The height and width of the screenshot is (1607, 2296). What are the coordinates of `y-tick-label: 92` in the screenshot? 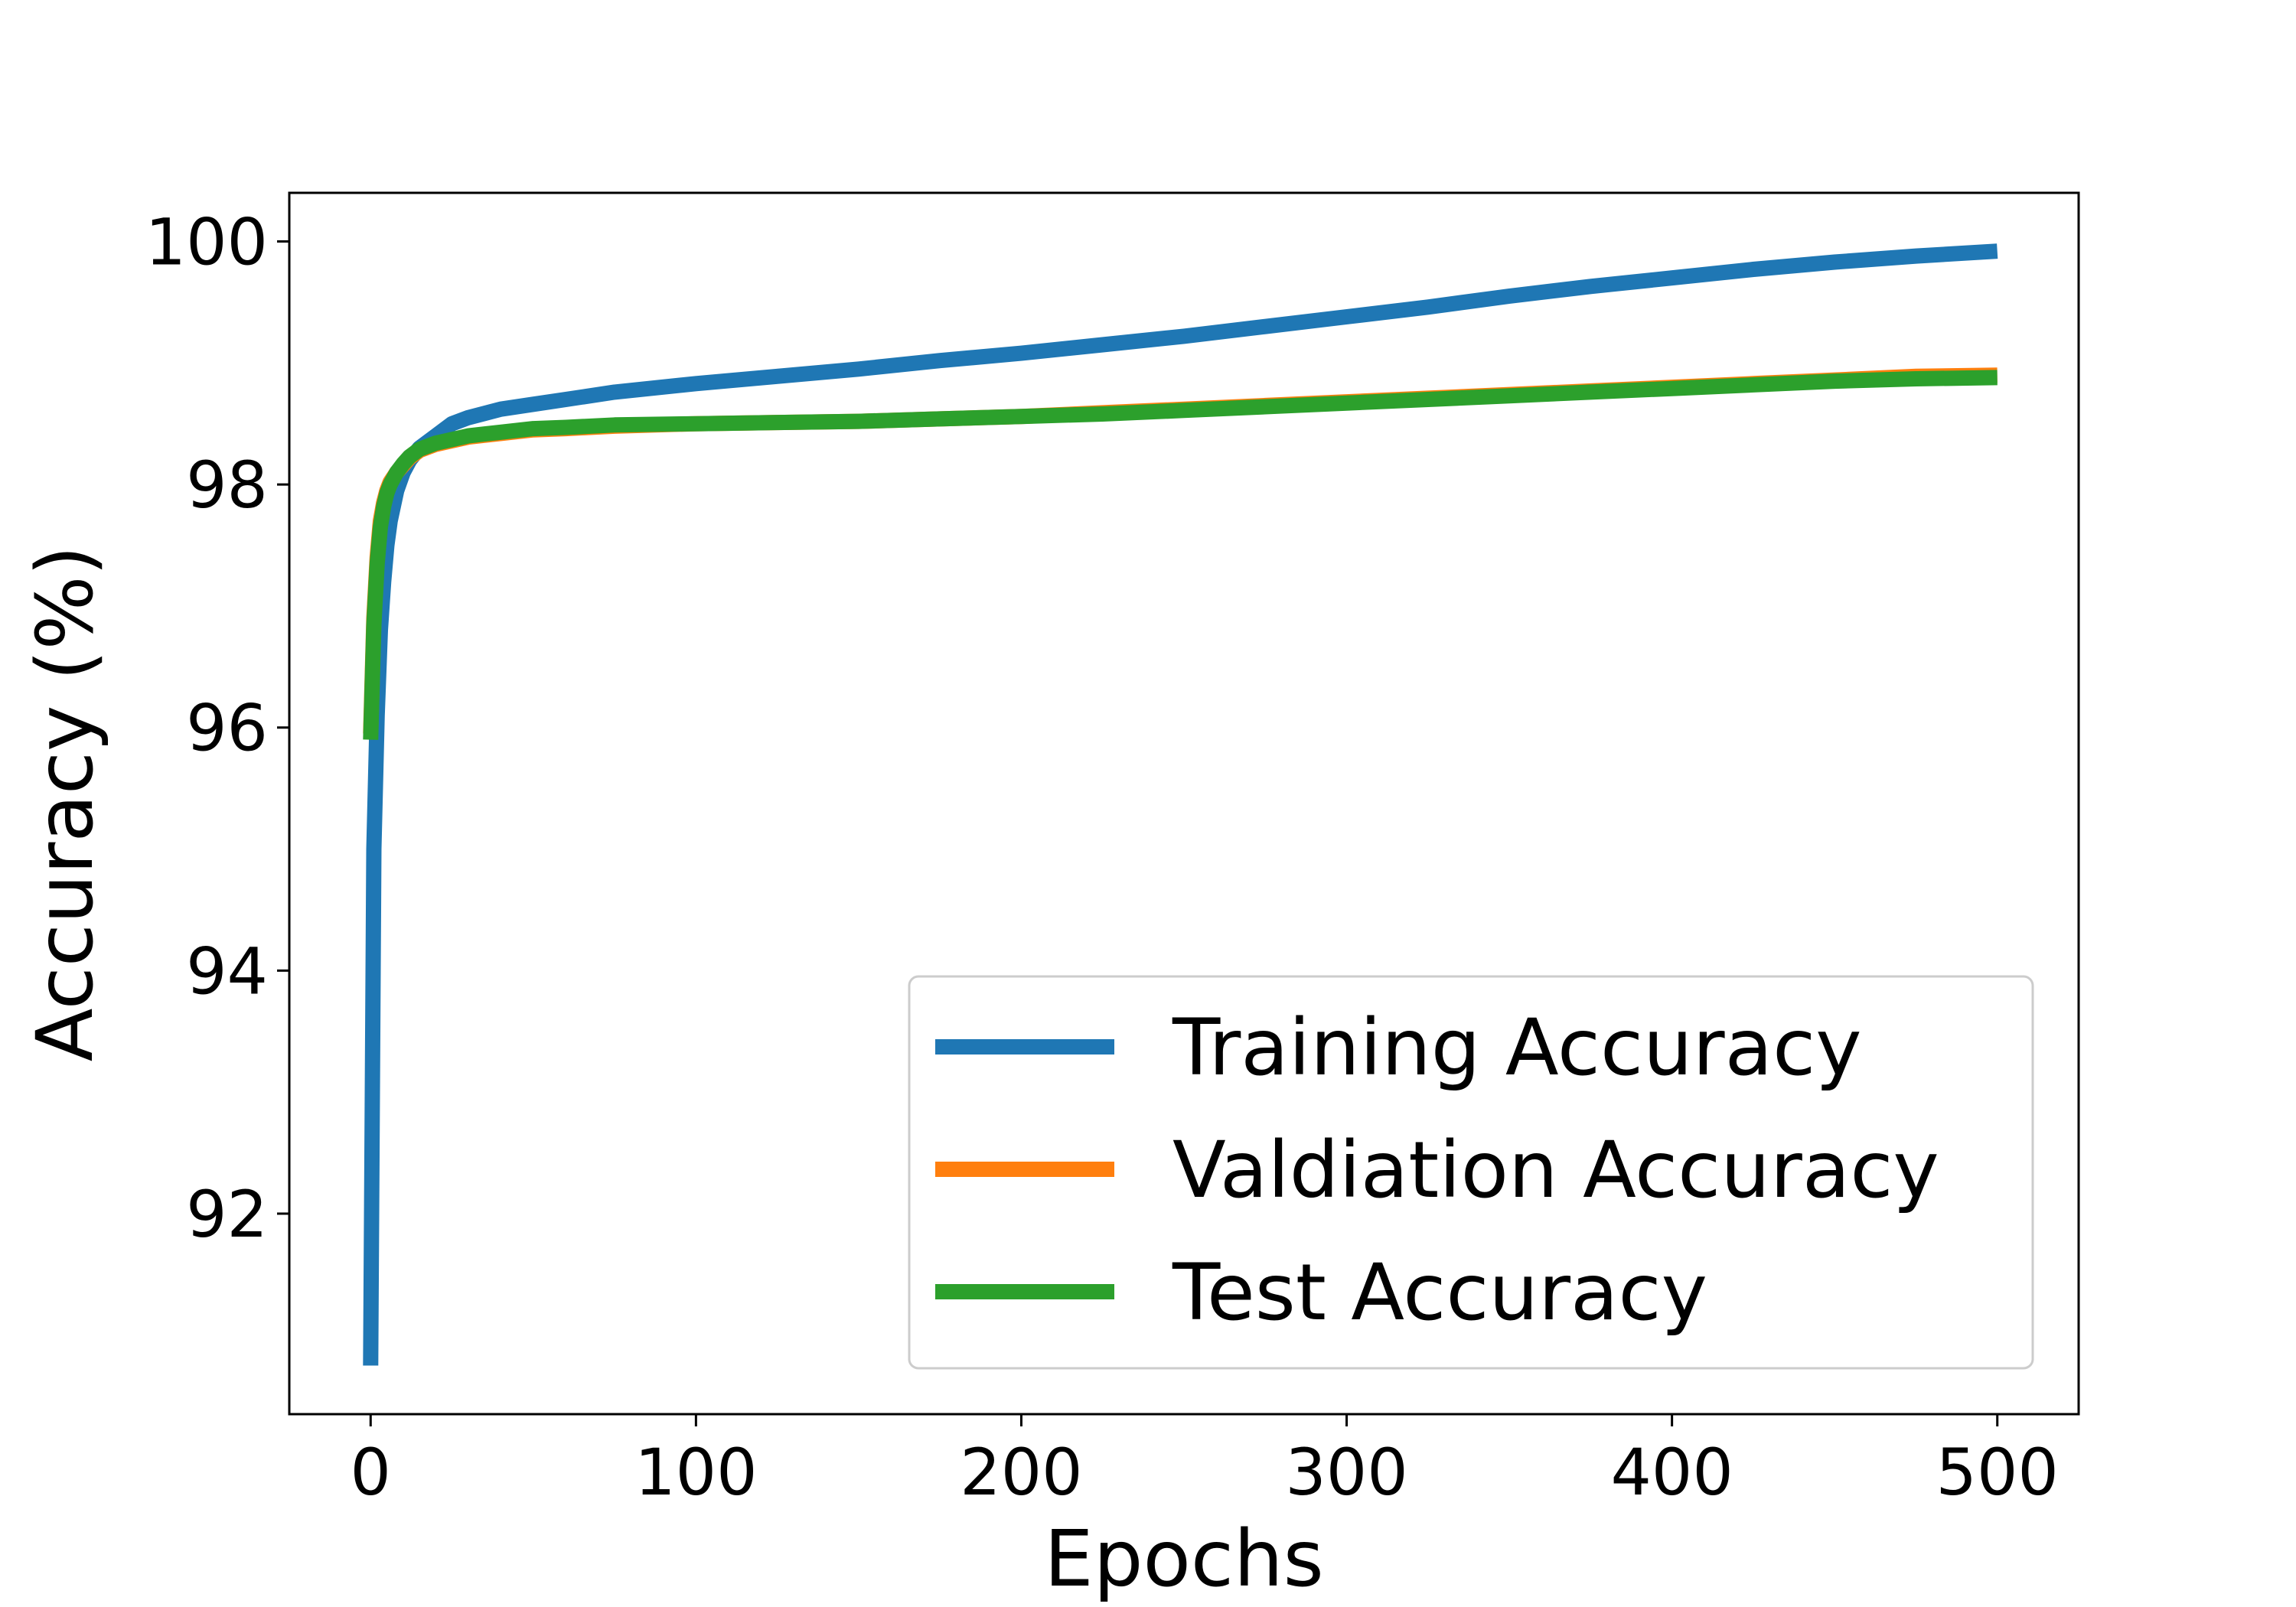 It's located at (227, 1214).